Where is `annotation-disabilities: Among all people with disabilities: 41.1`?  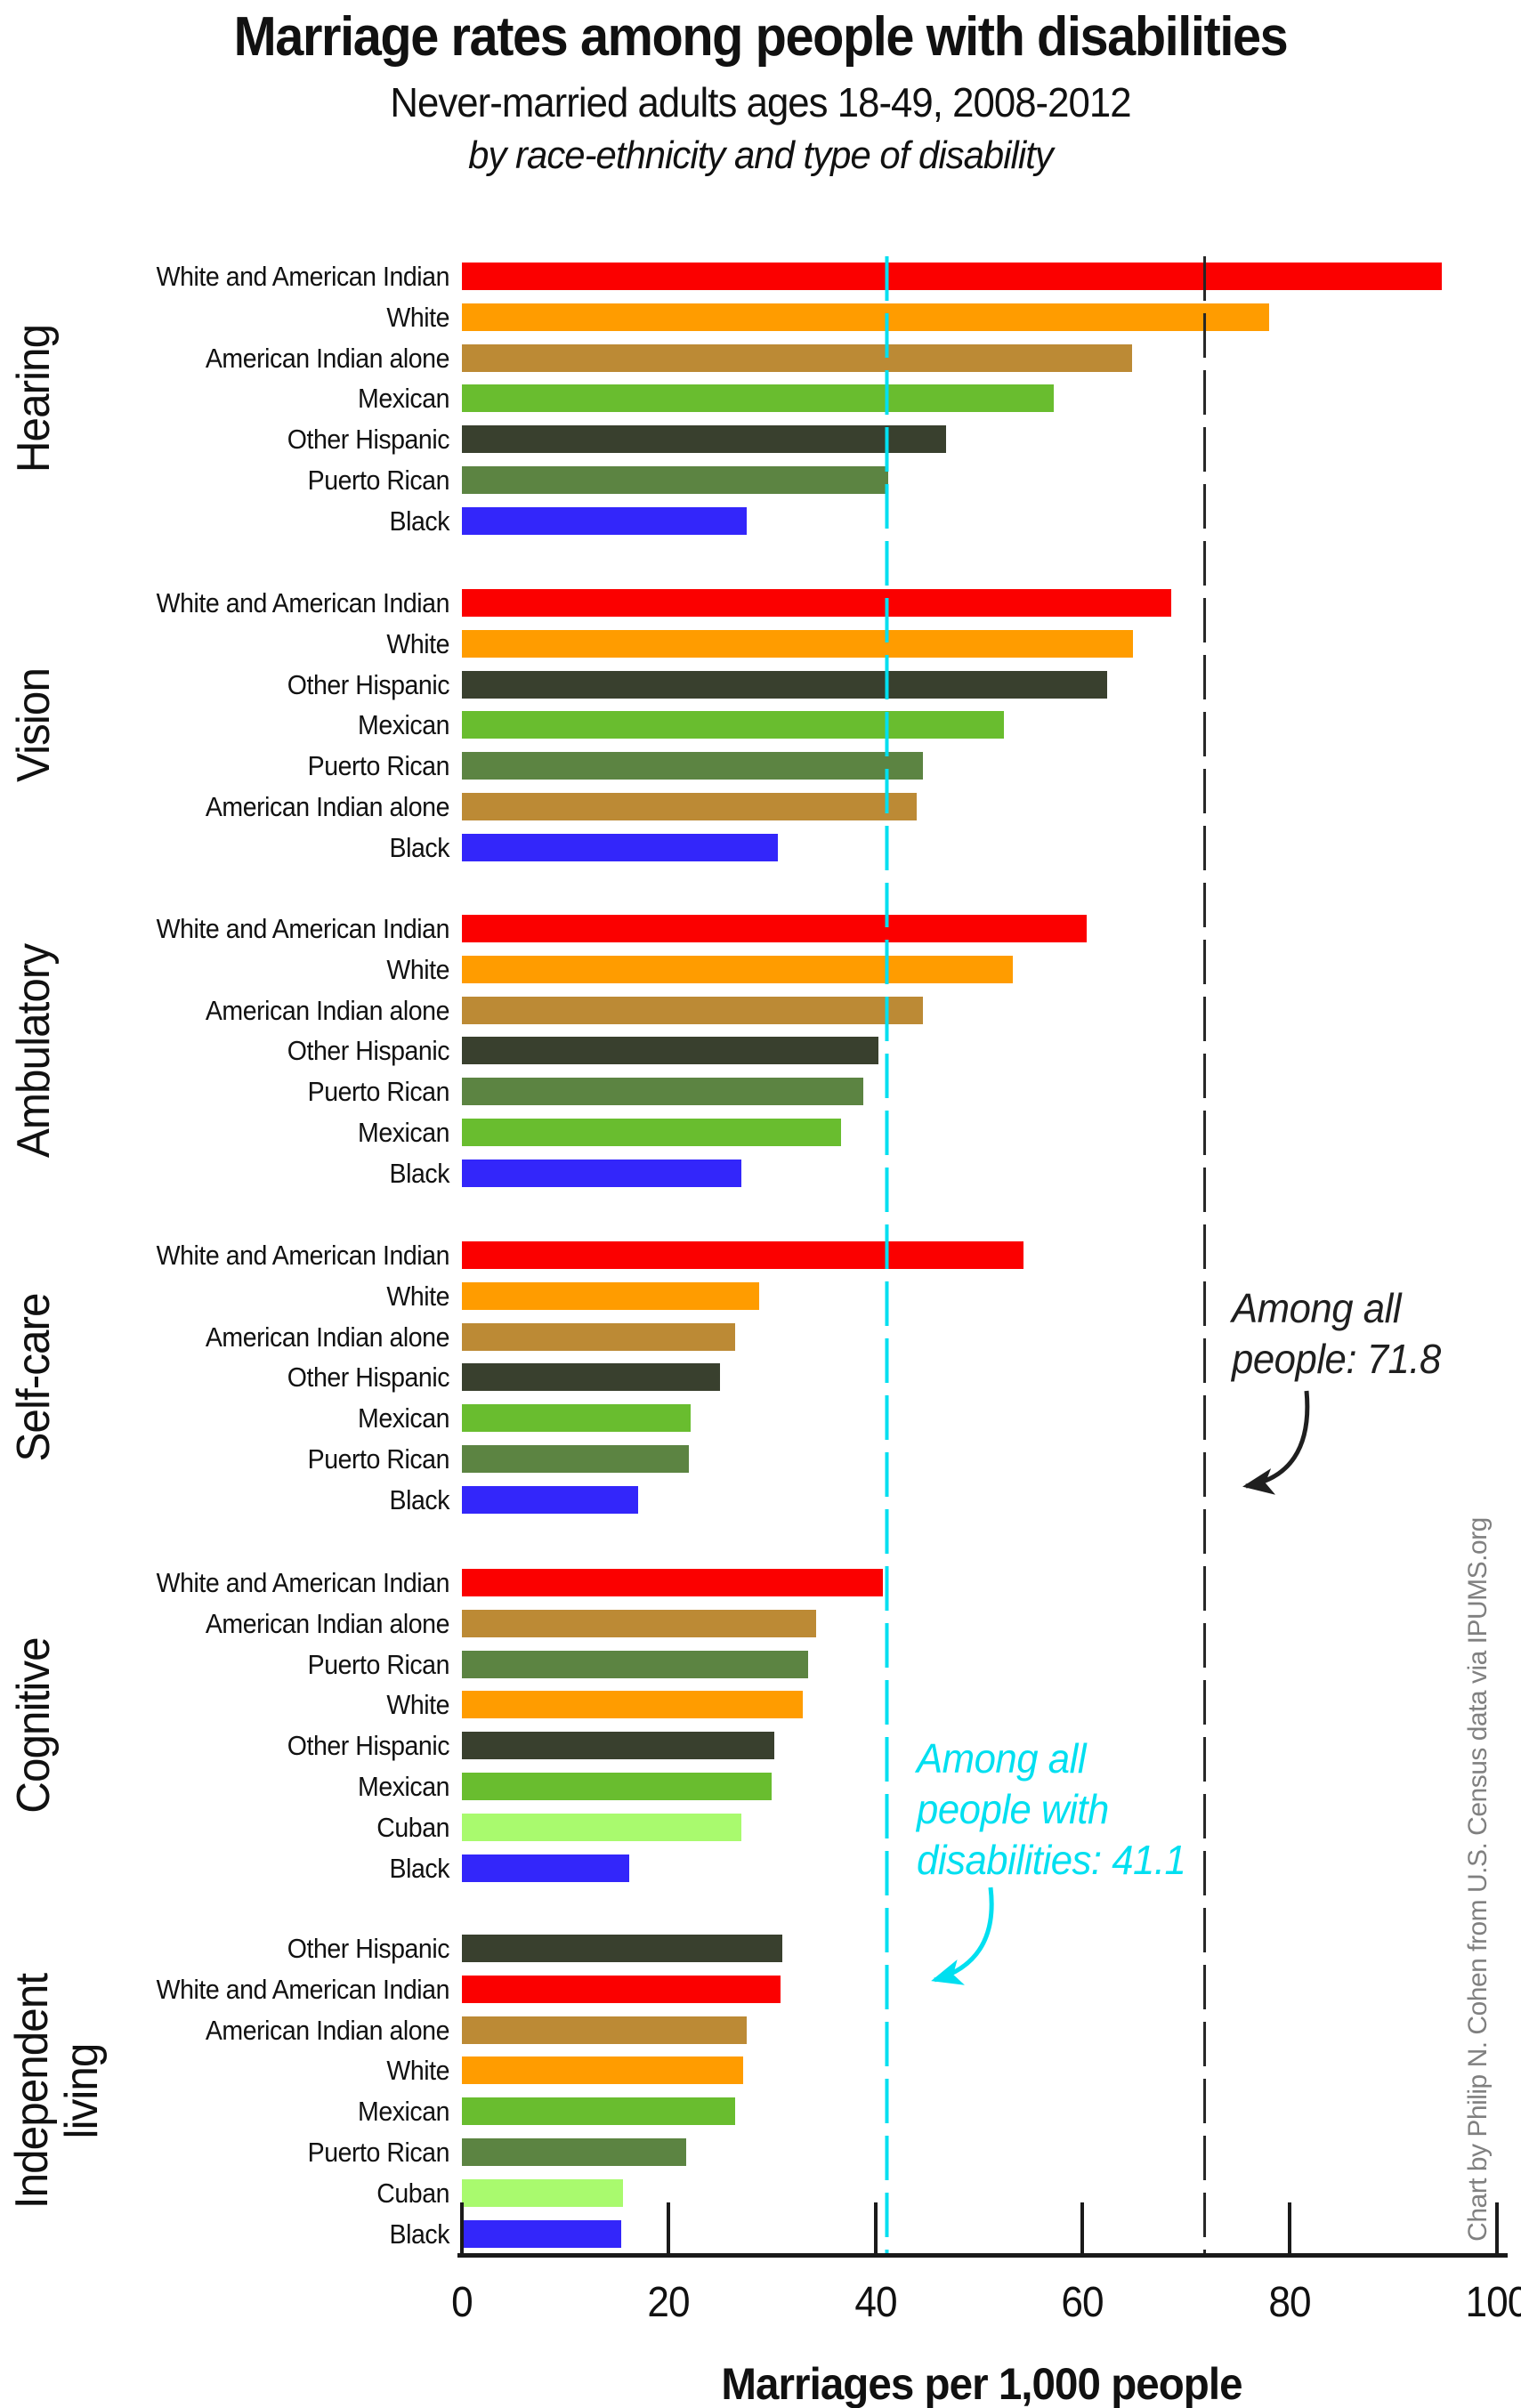
annotation-disabilities: Among all people with disabilities: 41.1 is located at coordinates (1058, 1810).